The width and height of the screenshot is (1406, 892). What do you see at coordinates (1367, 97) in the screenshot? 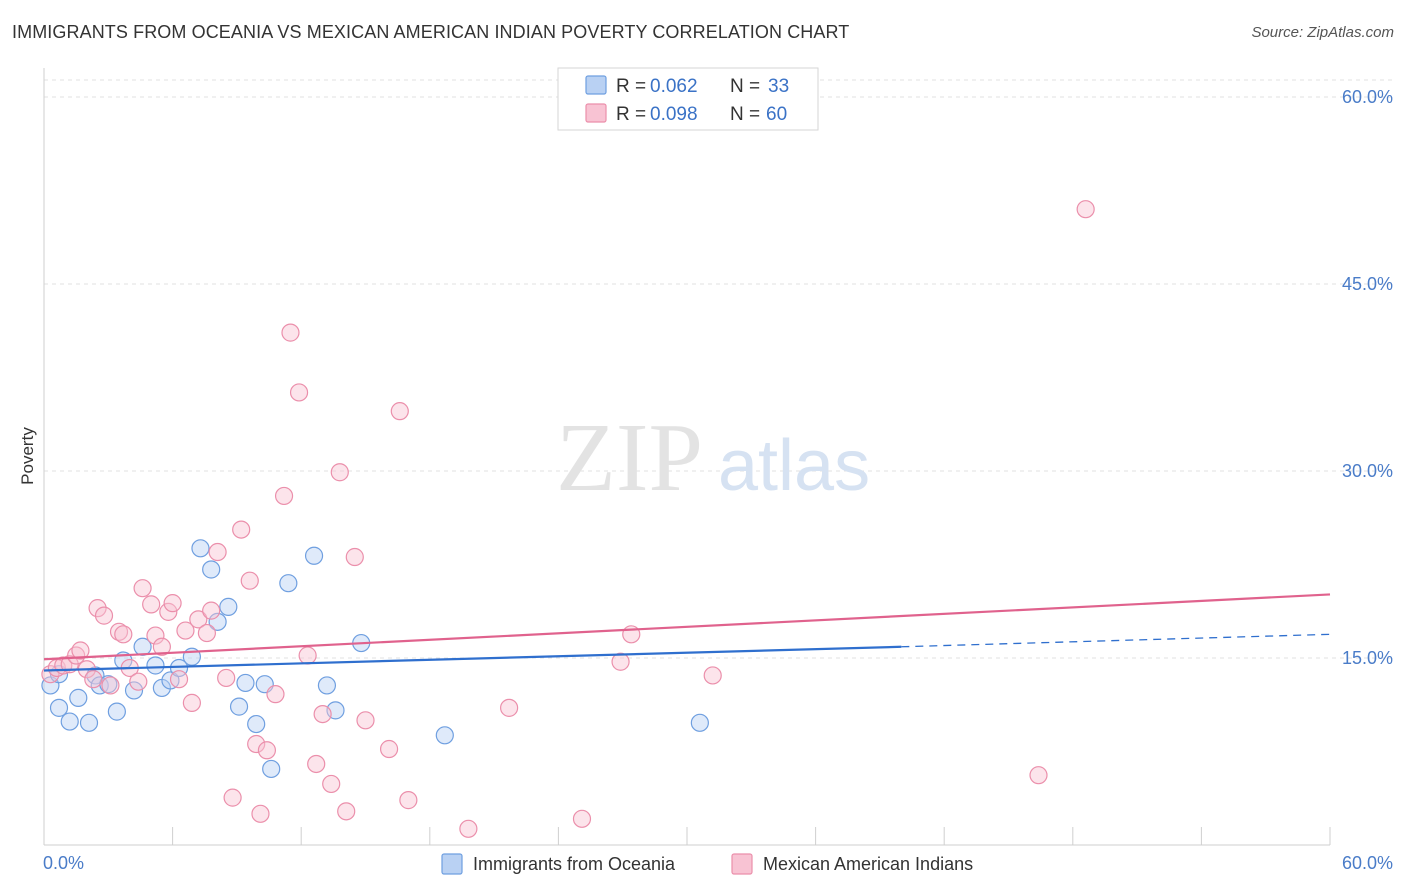
I see `y-tick-label: 60.0%` at bounding box center [1367, 97].